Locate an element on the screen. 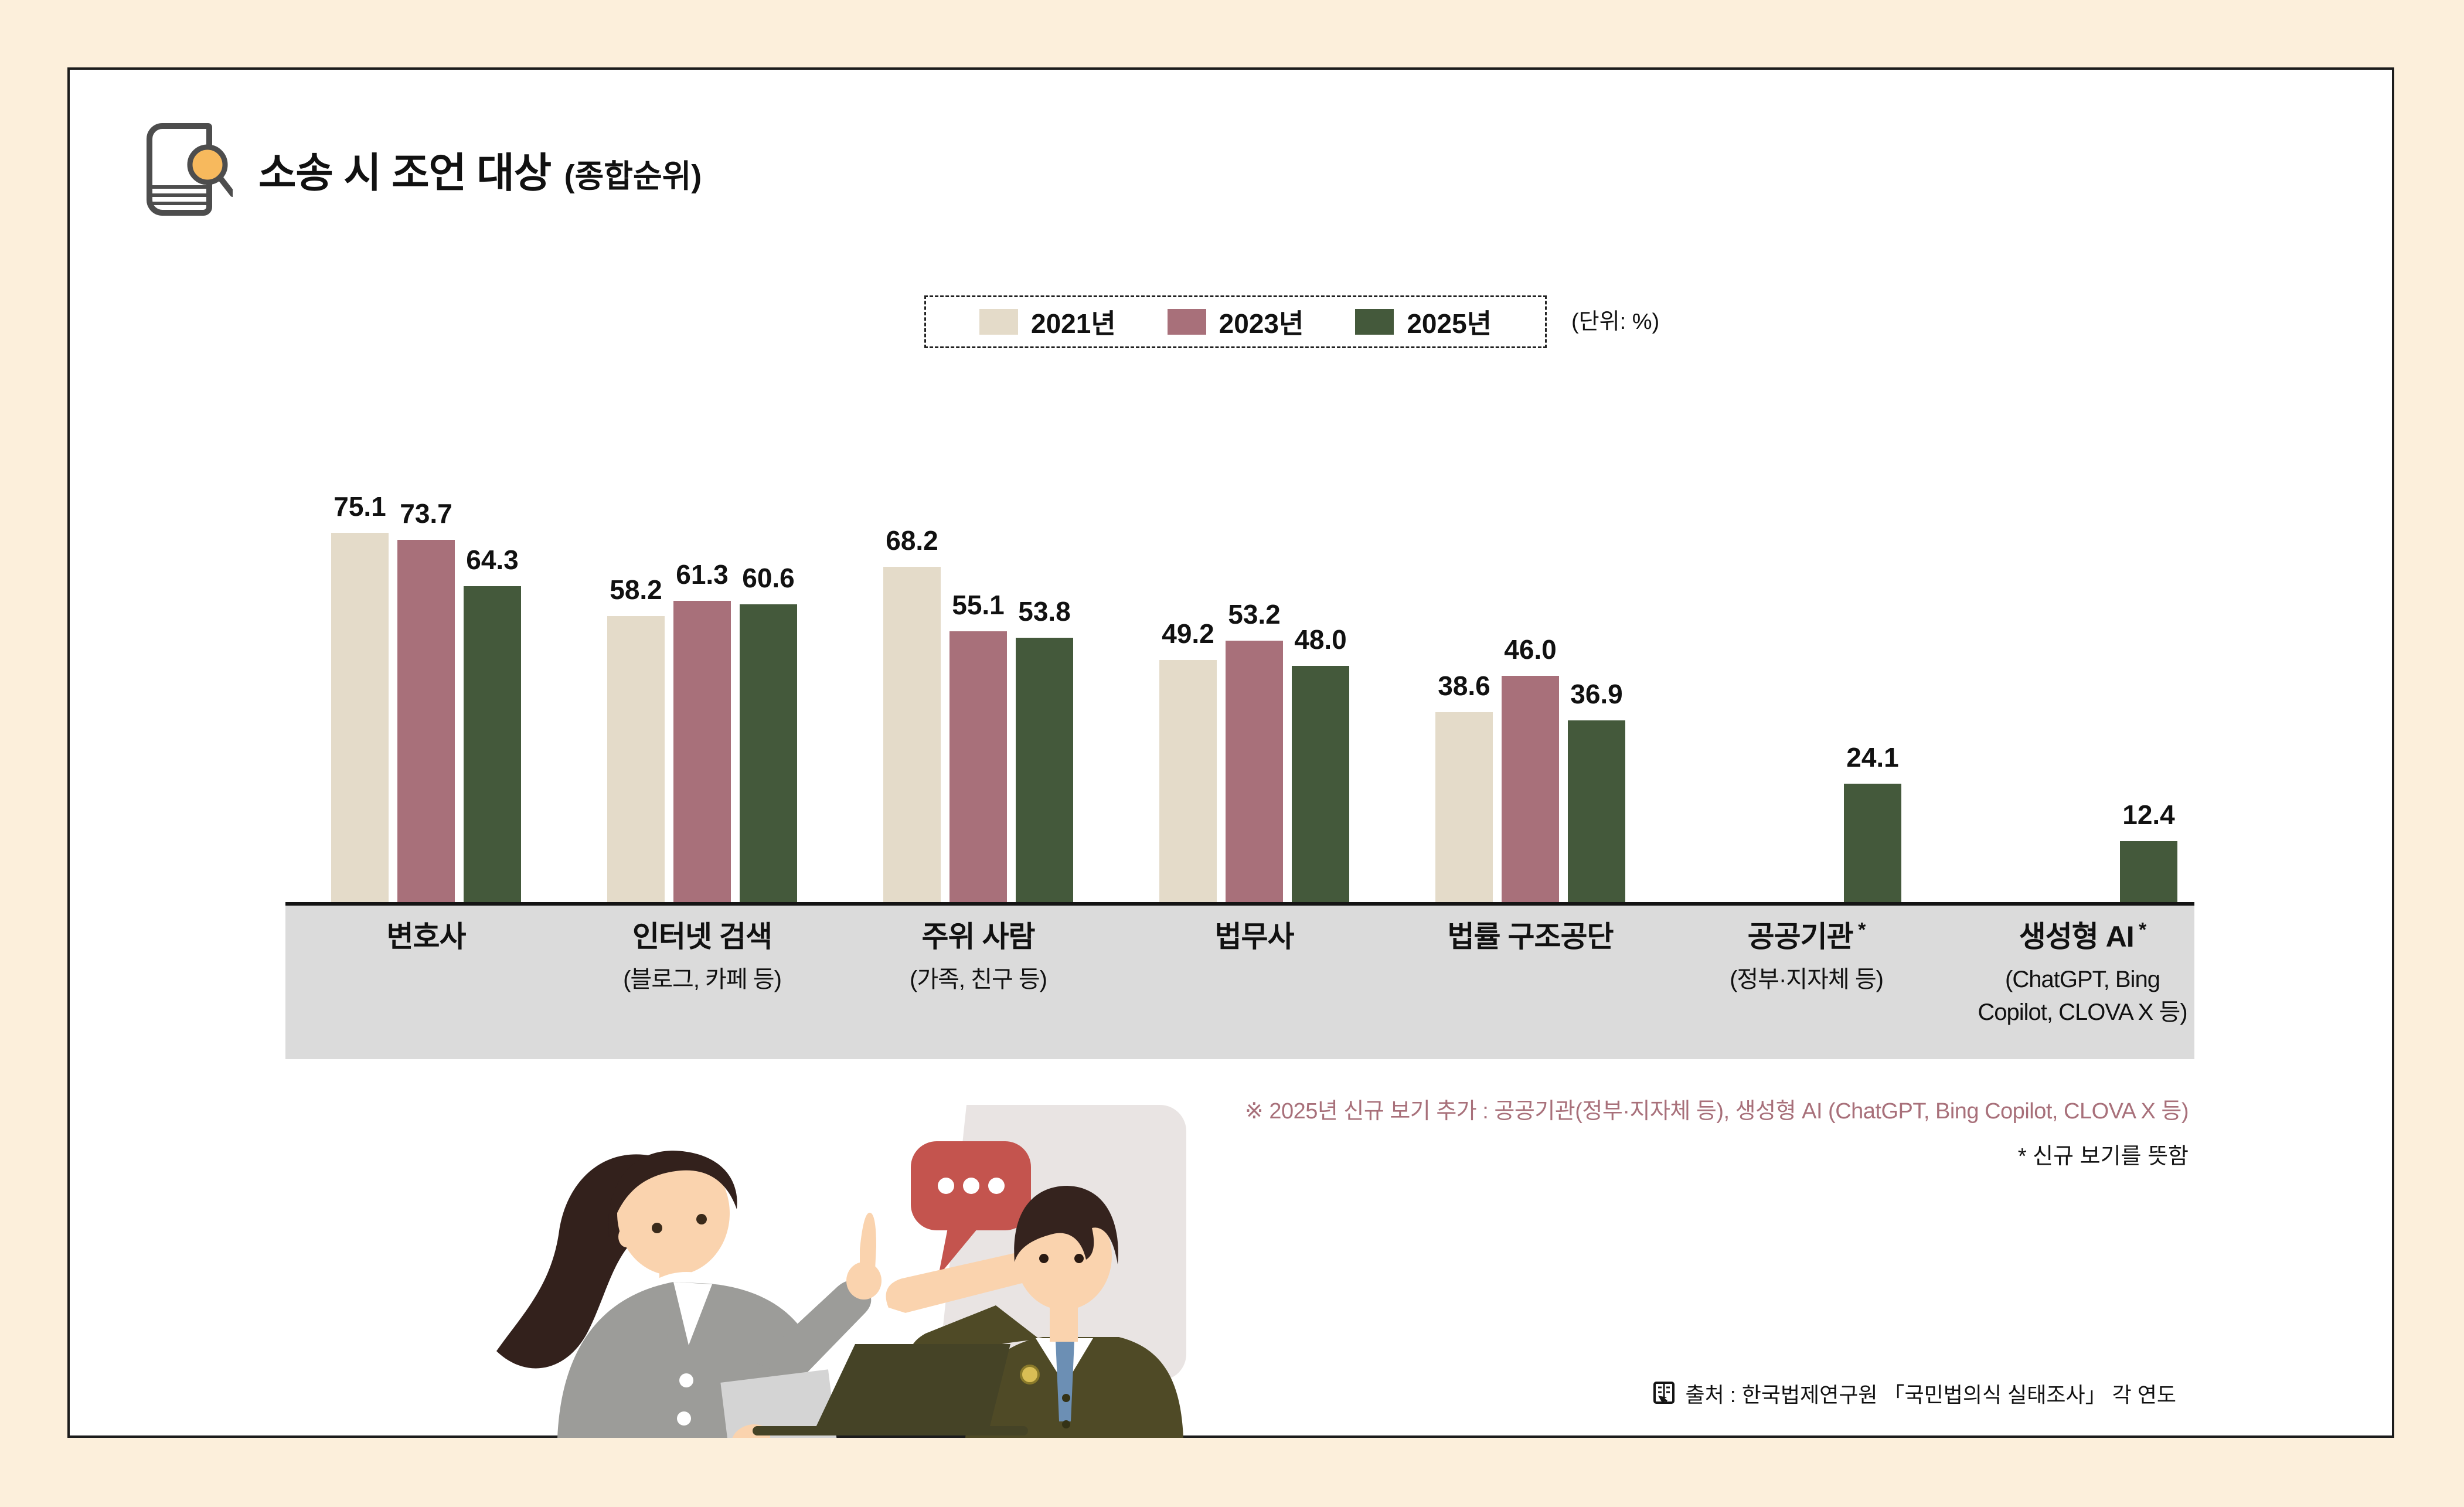 Image resolution: width=2464 pixels, height=1507 pixels. category-label-인터넷 검색: 인터넷 검색 (블로그, 카페 등) is located at coordinates (702, 958).